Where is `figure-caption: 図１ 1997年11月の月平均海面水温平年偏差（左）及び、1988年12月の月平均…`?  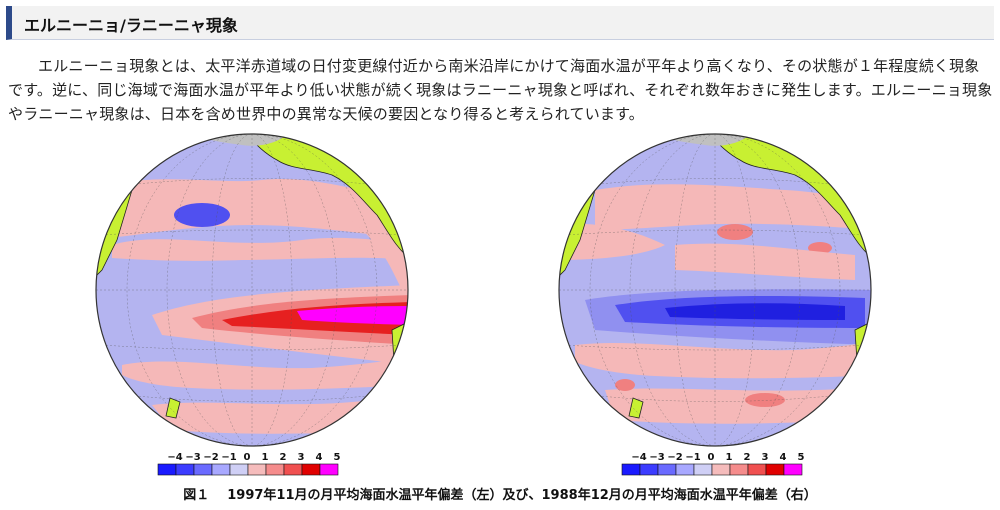 figure-caption: 図１ 1997年11月の月平均海面水温平年偏差（左）及び、1988年12月の月平均… is located at coordinates (500, 493).